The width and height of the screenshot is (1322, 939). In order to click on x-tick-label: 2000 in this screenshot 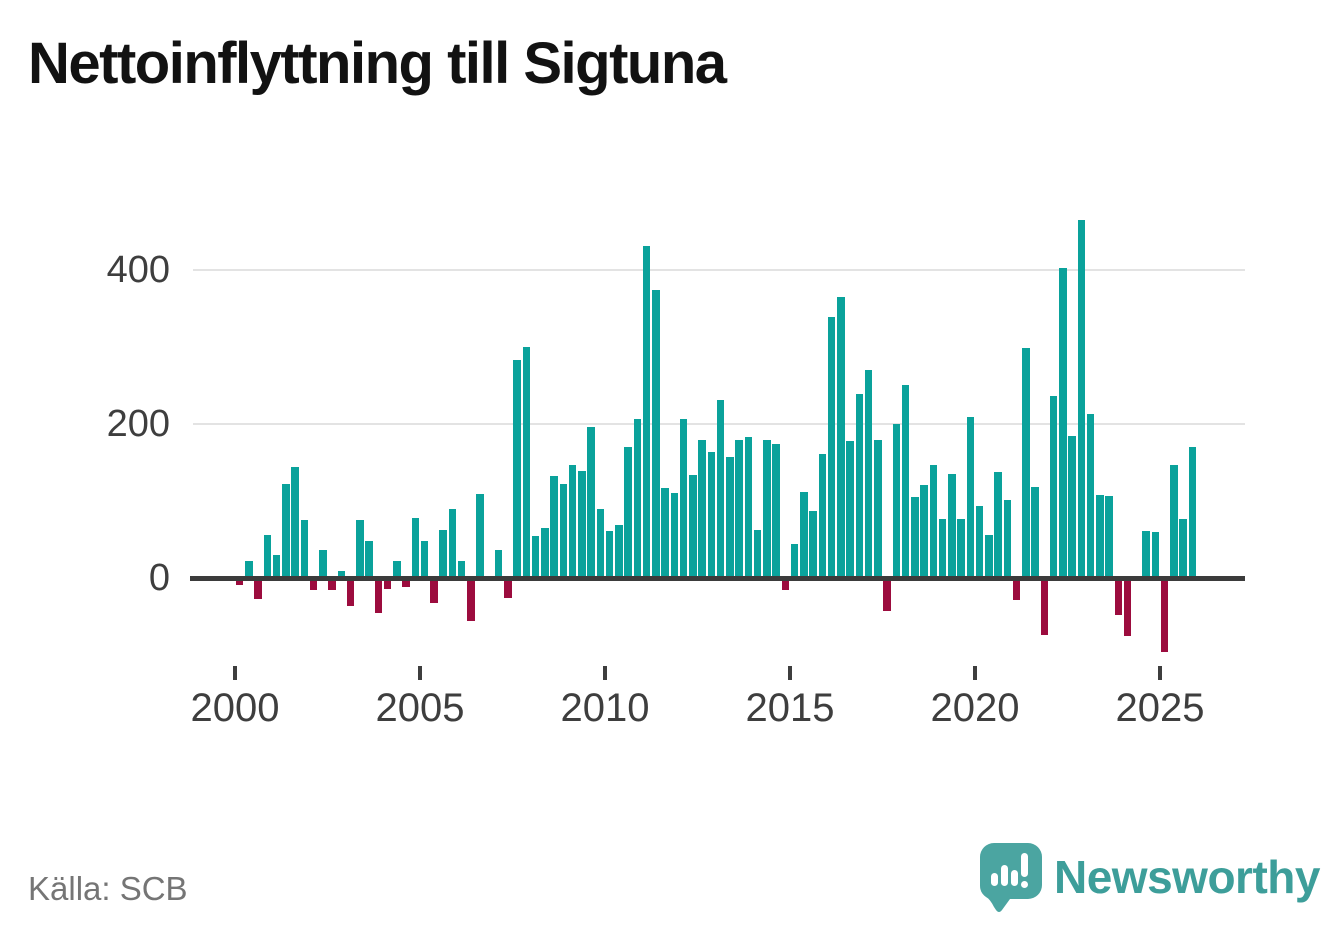, I will do `click(235, 708)`.